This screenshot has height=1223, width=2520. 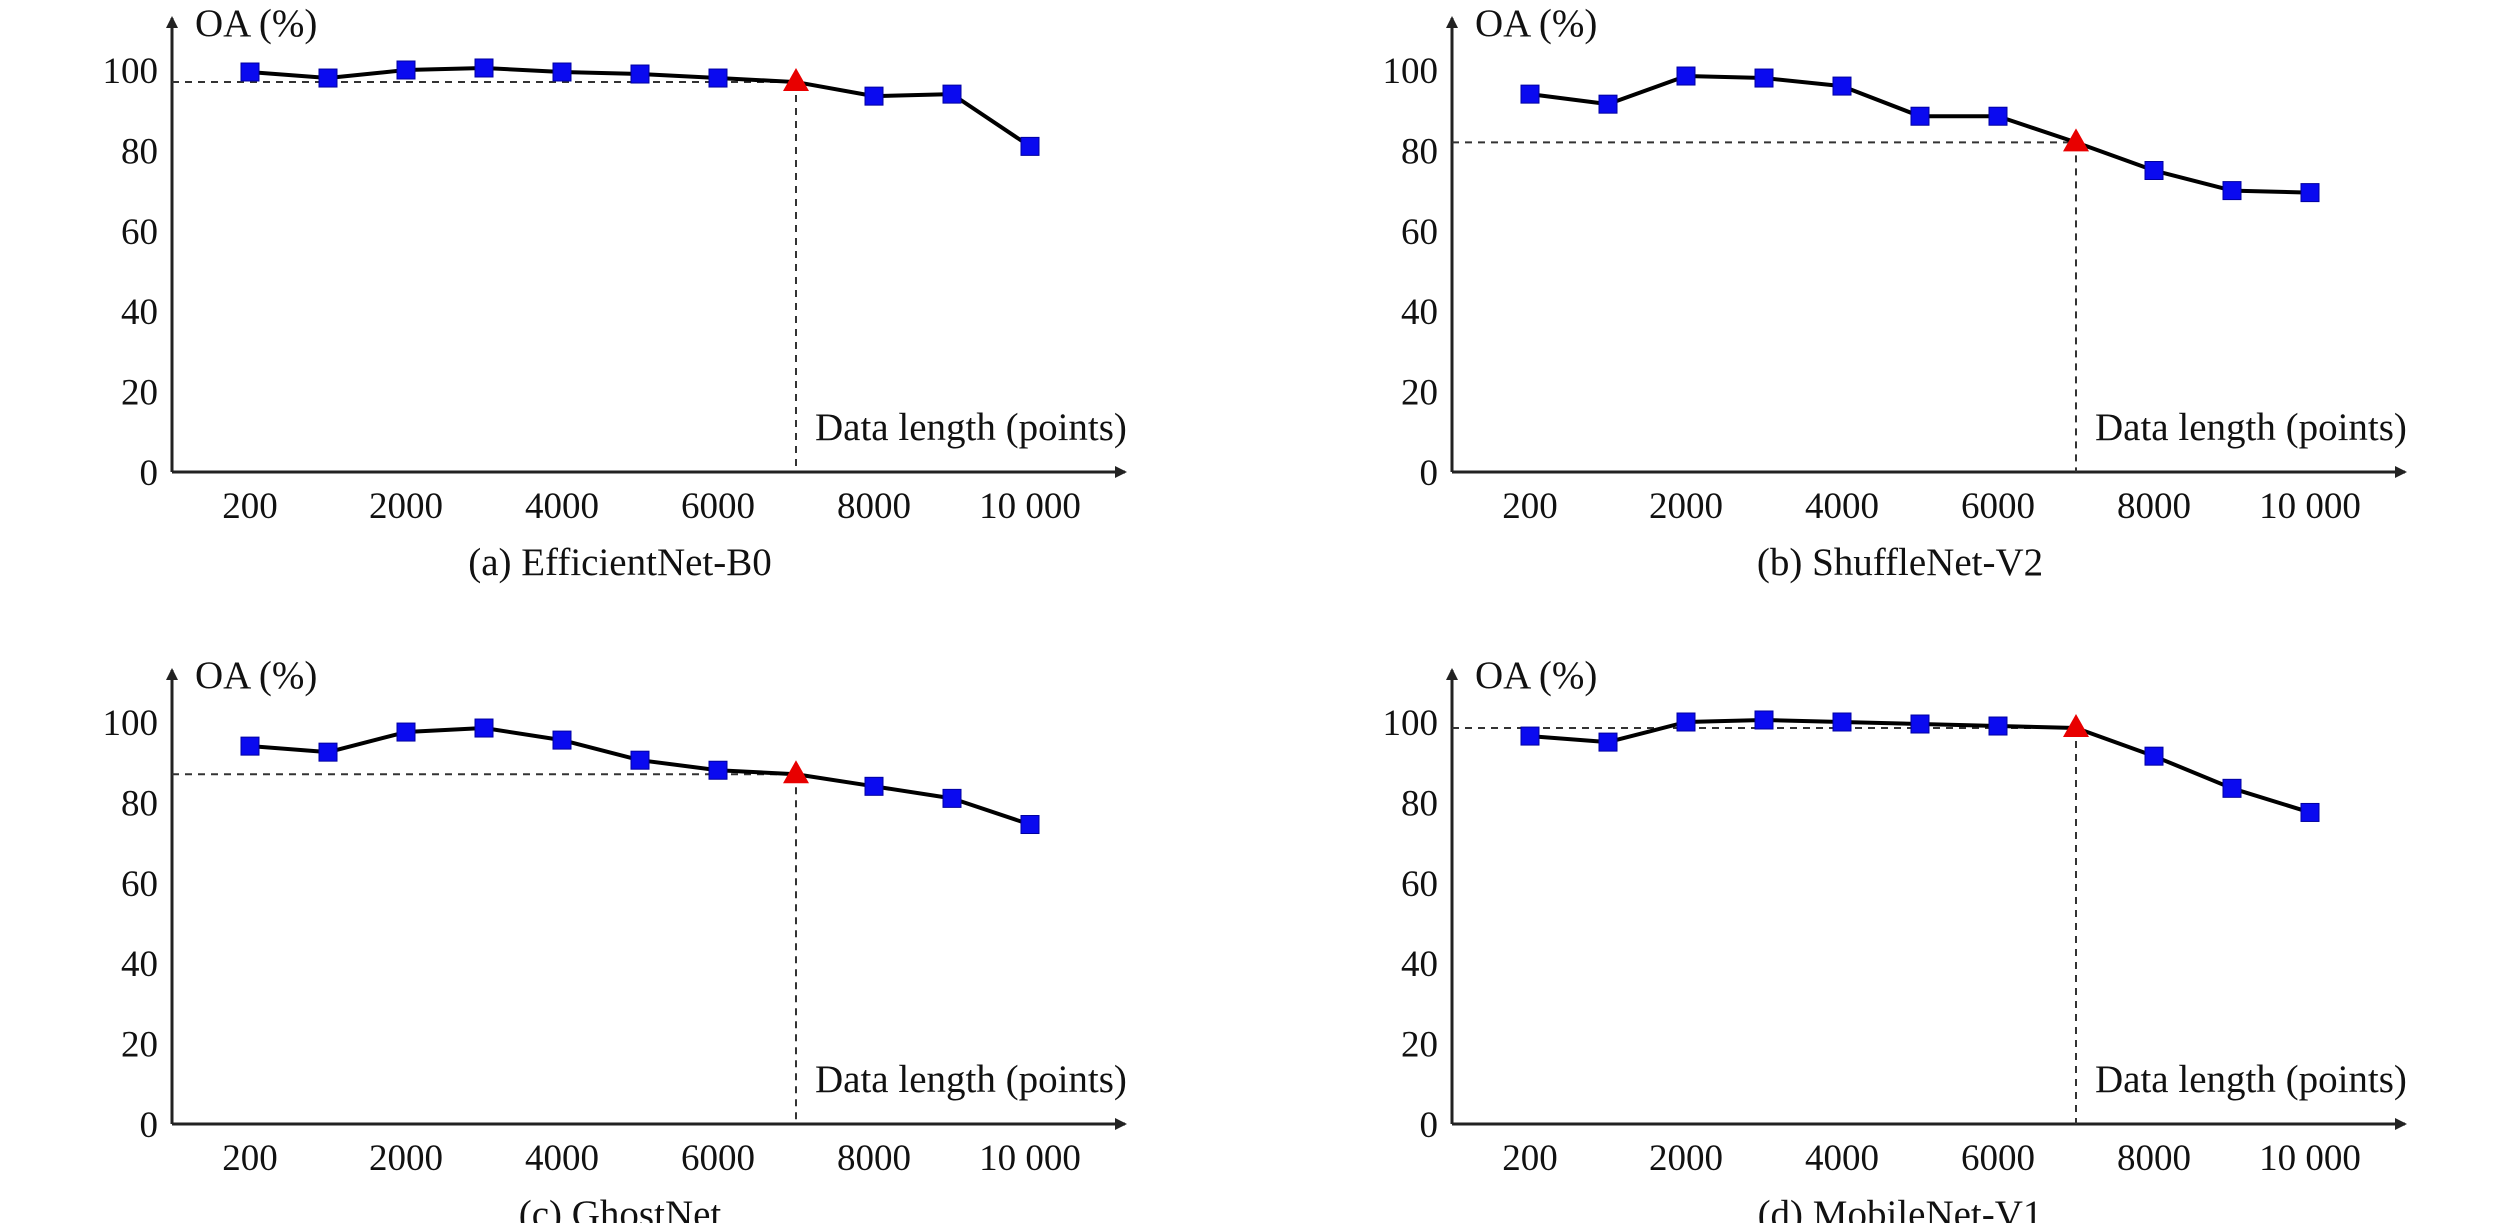 I want to click on panel-caption: (d) MobileNet-V1, so click(x=1900, y=1208).